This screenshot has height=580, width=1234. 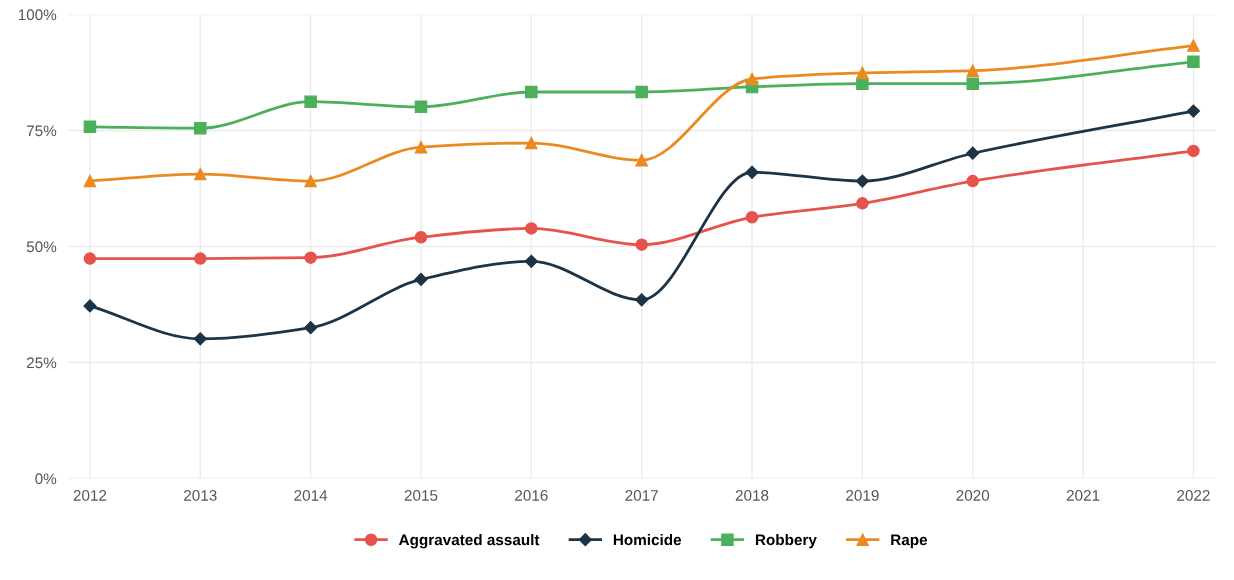 What do you see at coordinates (200, 495) in the screenshot?
I see `x-tick-label: 2013` at bounding box center [200, 495].